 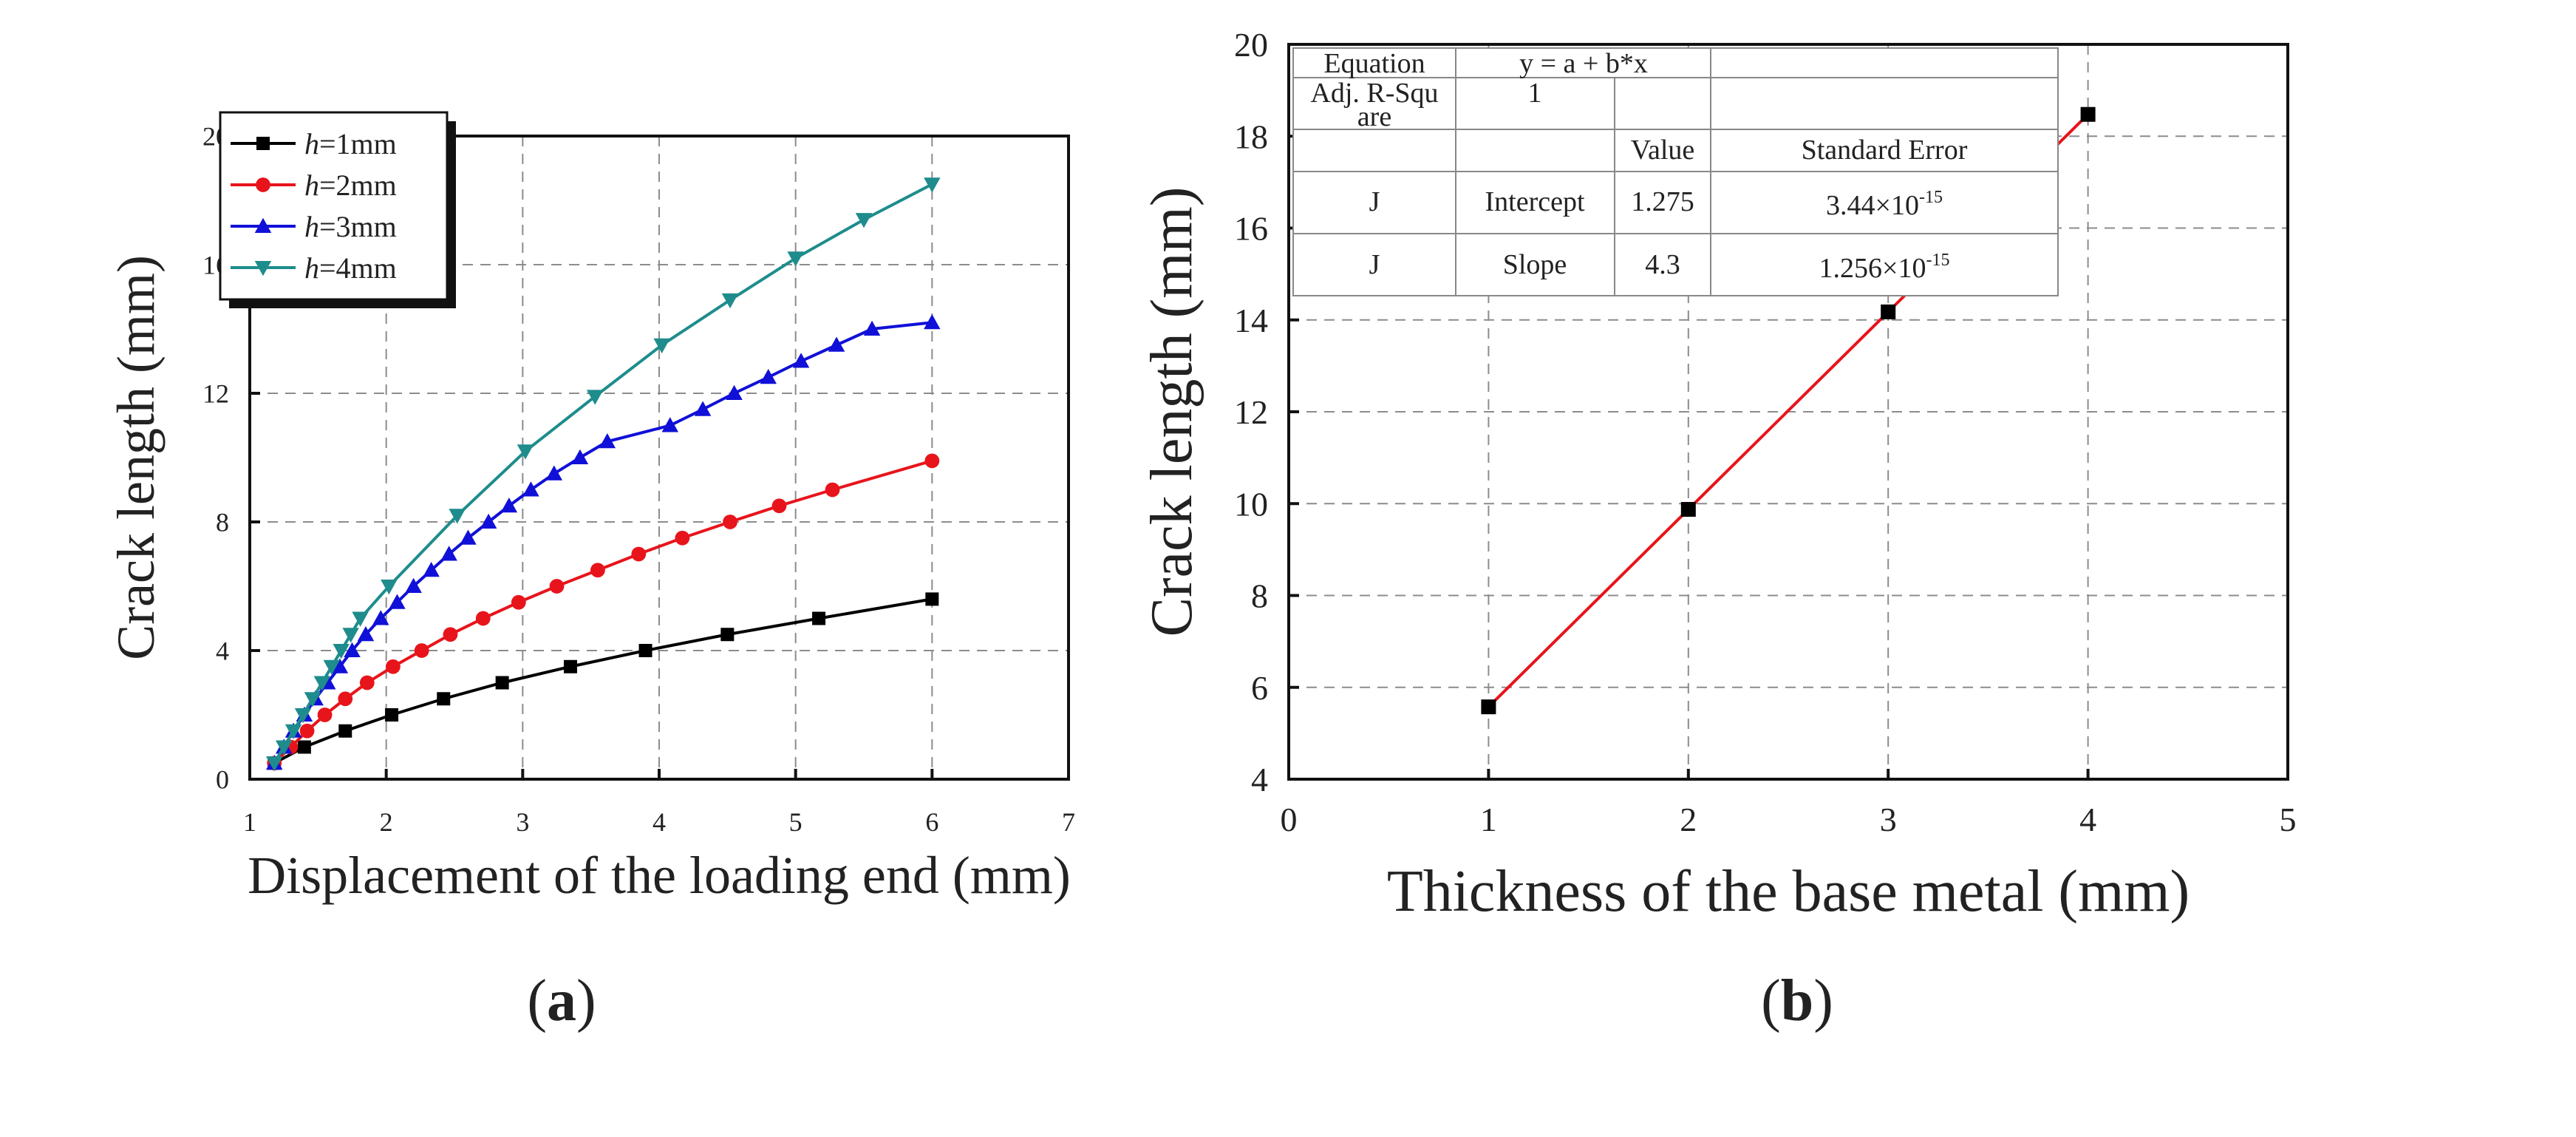 I want to click on fit-table-slope-error: 1.256×10⁻¹⁵, so click(x=1884, y=267).